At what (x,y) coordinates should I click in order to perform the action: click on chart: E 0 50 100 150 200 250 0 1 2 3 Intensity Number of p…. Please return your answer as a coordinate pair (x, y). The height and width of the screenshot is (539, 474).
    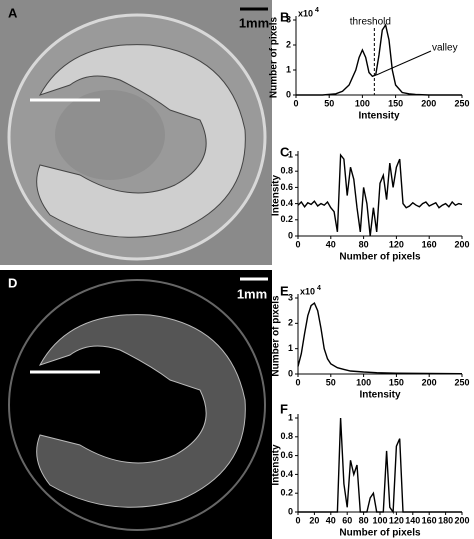
    Looking at the image, I should click on (370, 341).